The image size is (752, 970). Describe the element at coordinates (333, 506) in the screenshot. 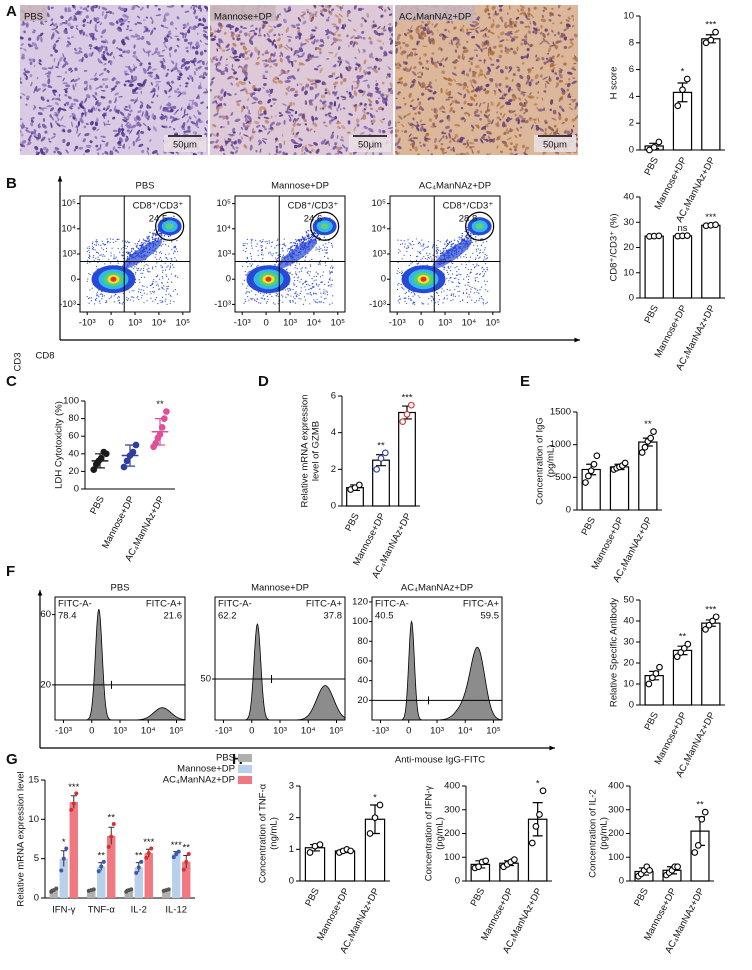

I see `y-tick-label: 0` at that location.